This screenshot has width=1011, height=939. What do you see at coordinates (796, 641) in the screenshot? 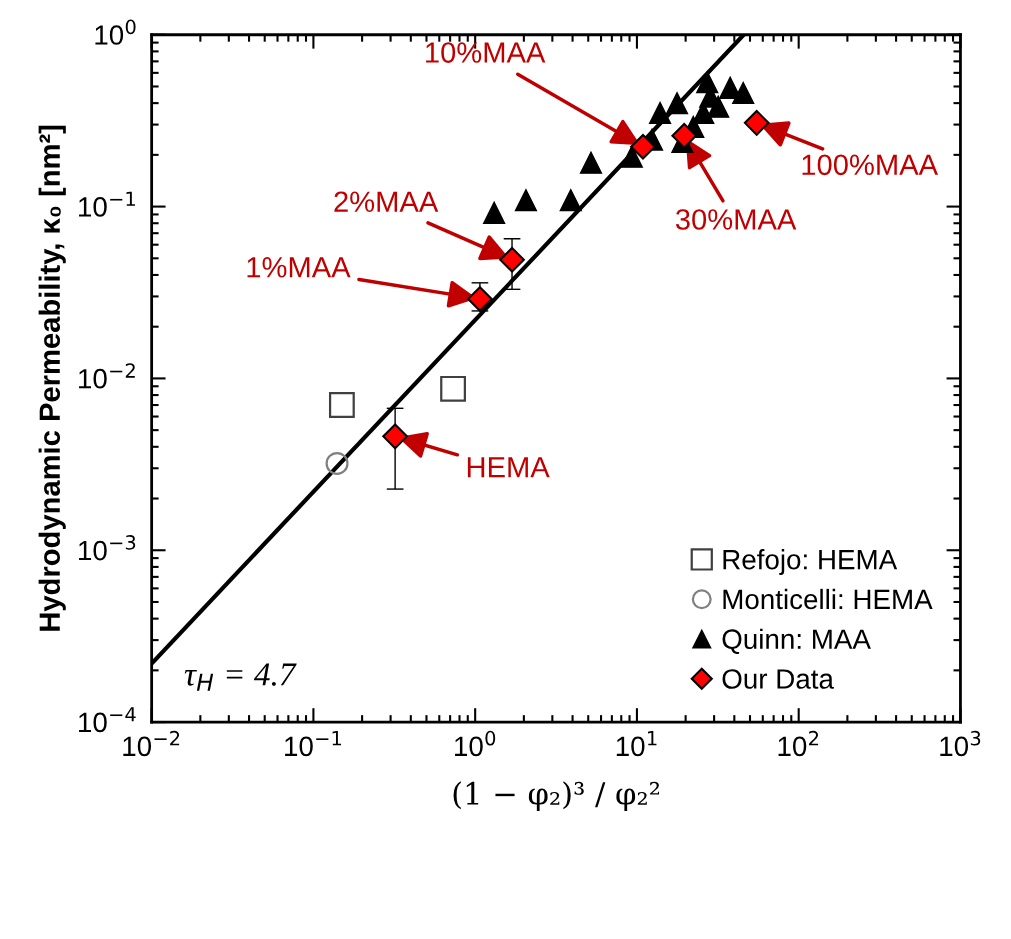
I see `legend-label: Quinn: MAA` at bounding box center [796, 641].